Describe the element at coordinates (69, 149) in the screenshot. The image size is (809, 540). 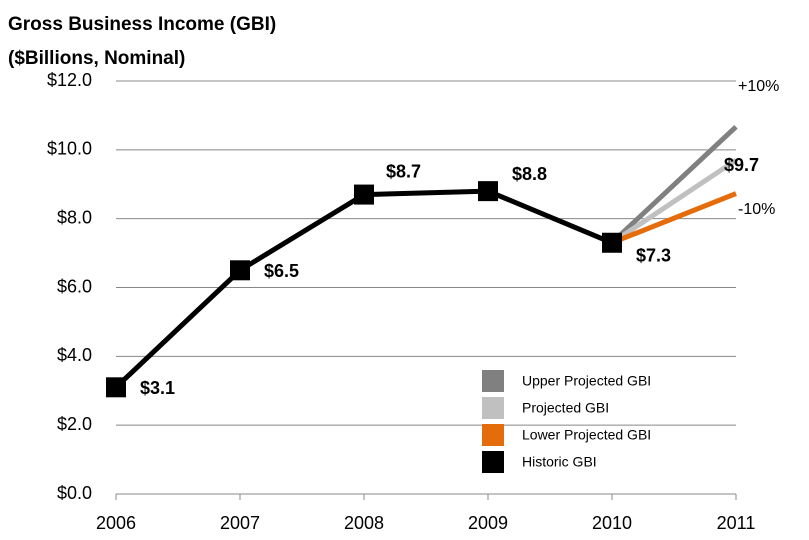
I see `y-tick-label: $10.0` at that location.